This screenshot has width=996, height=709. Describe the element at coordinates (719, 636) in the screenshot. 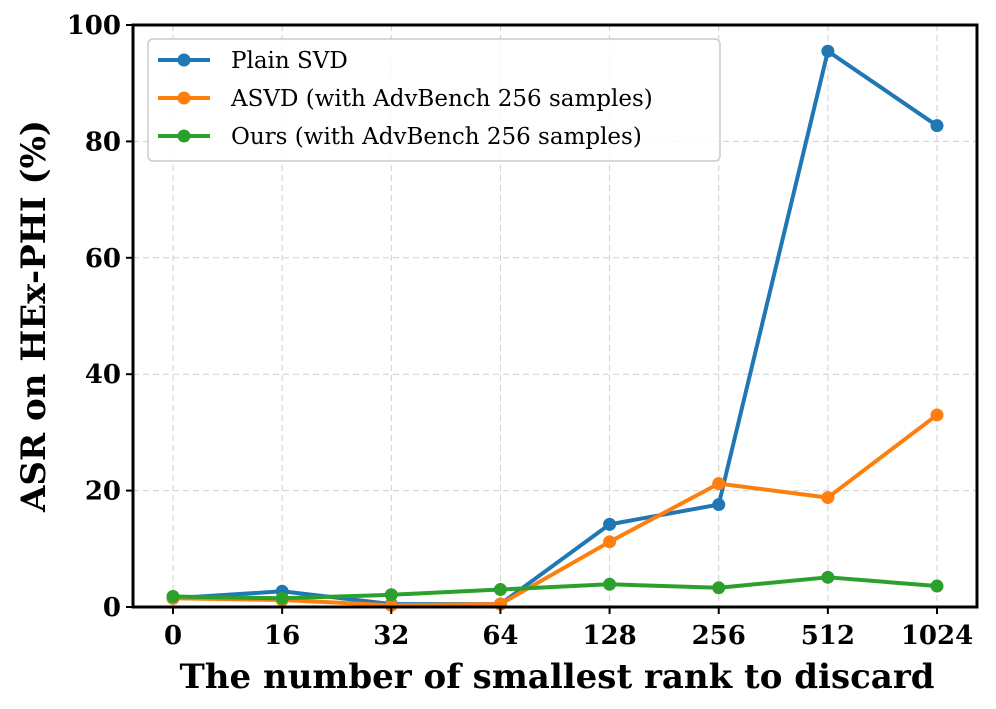

I see `x-tick-label: 256` at that location.